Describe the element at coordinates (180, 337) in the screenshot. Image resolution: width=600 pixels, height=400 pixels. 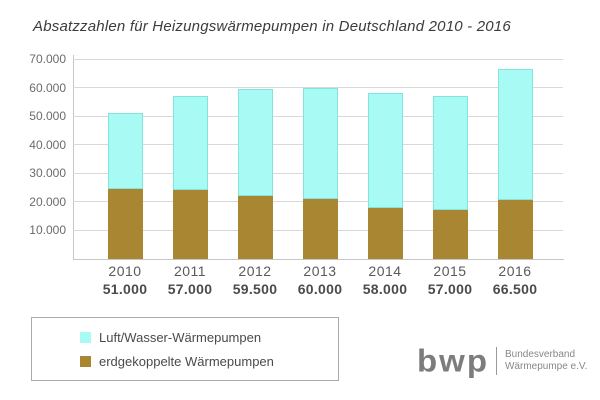
I see `legend-label-luft-wasser: Luft/Wasser-Wärmepumpen` at that location.